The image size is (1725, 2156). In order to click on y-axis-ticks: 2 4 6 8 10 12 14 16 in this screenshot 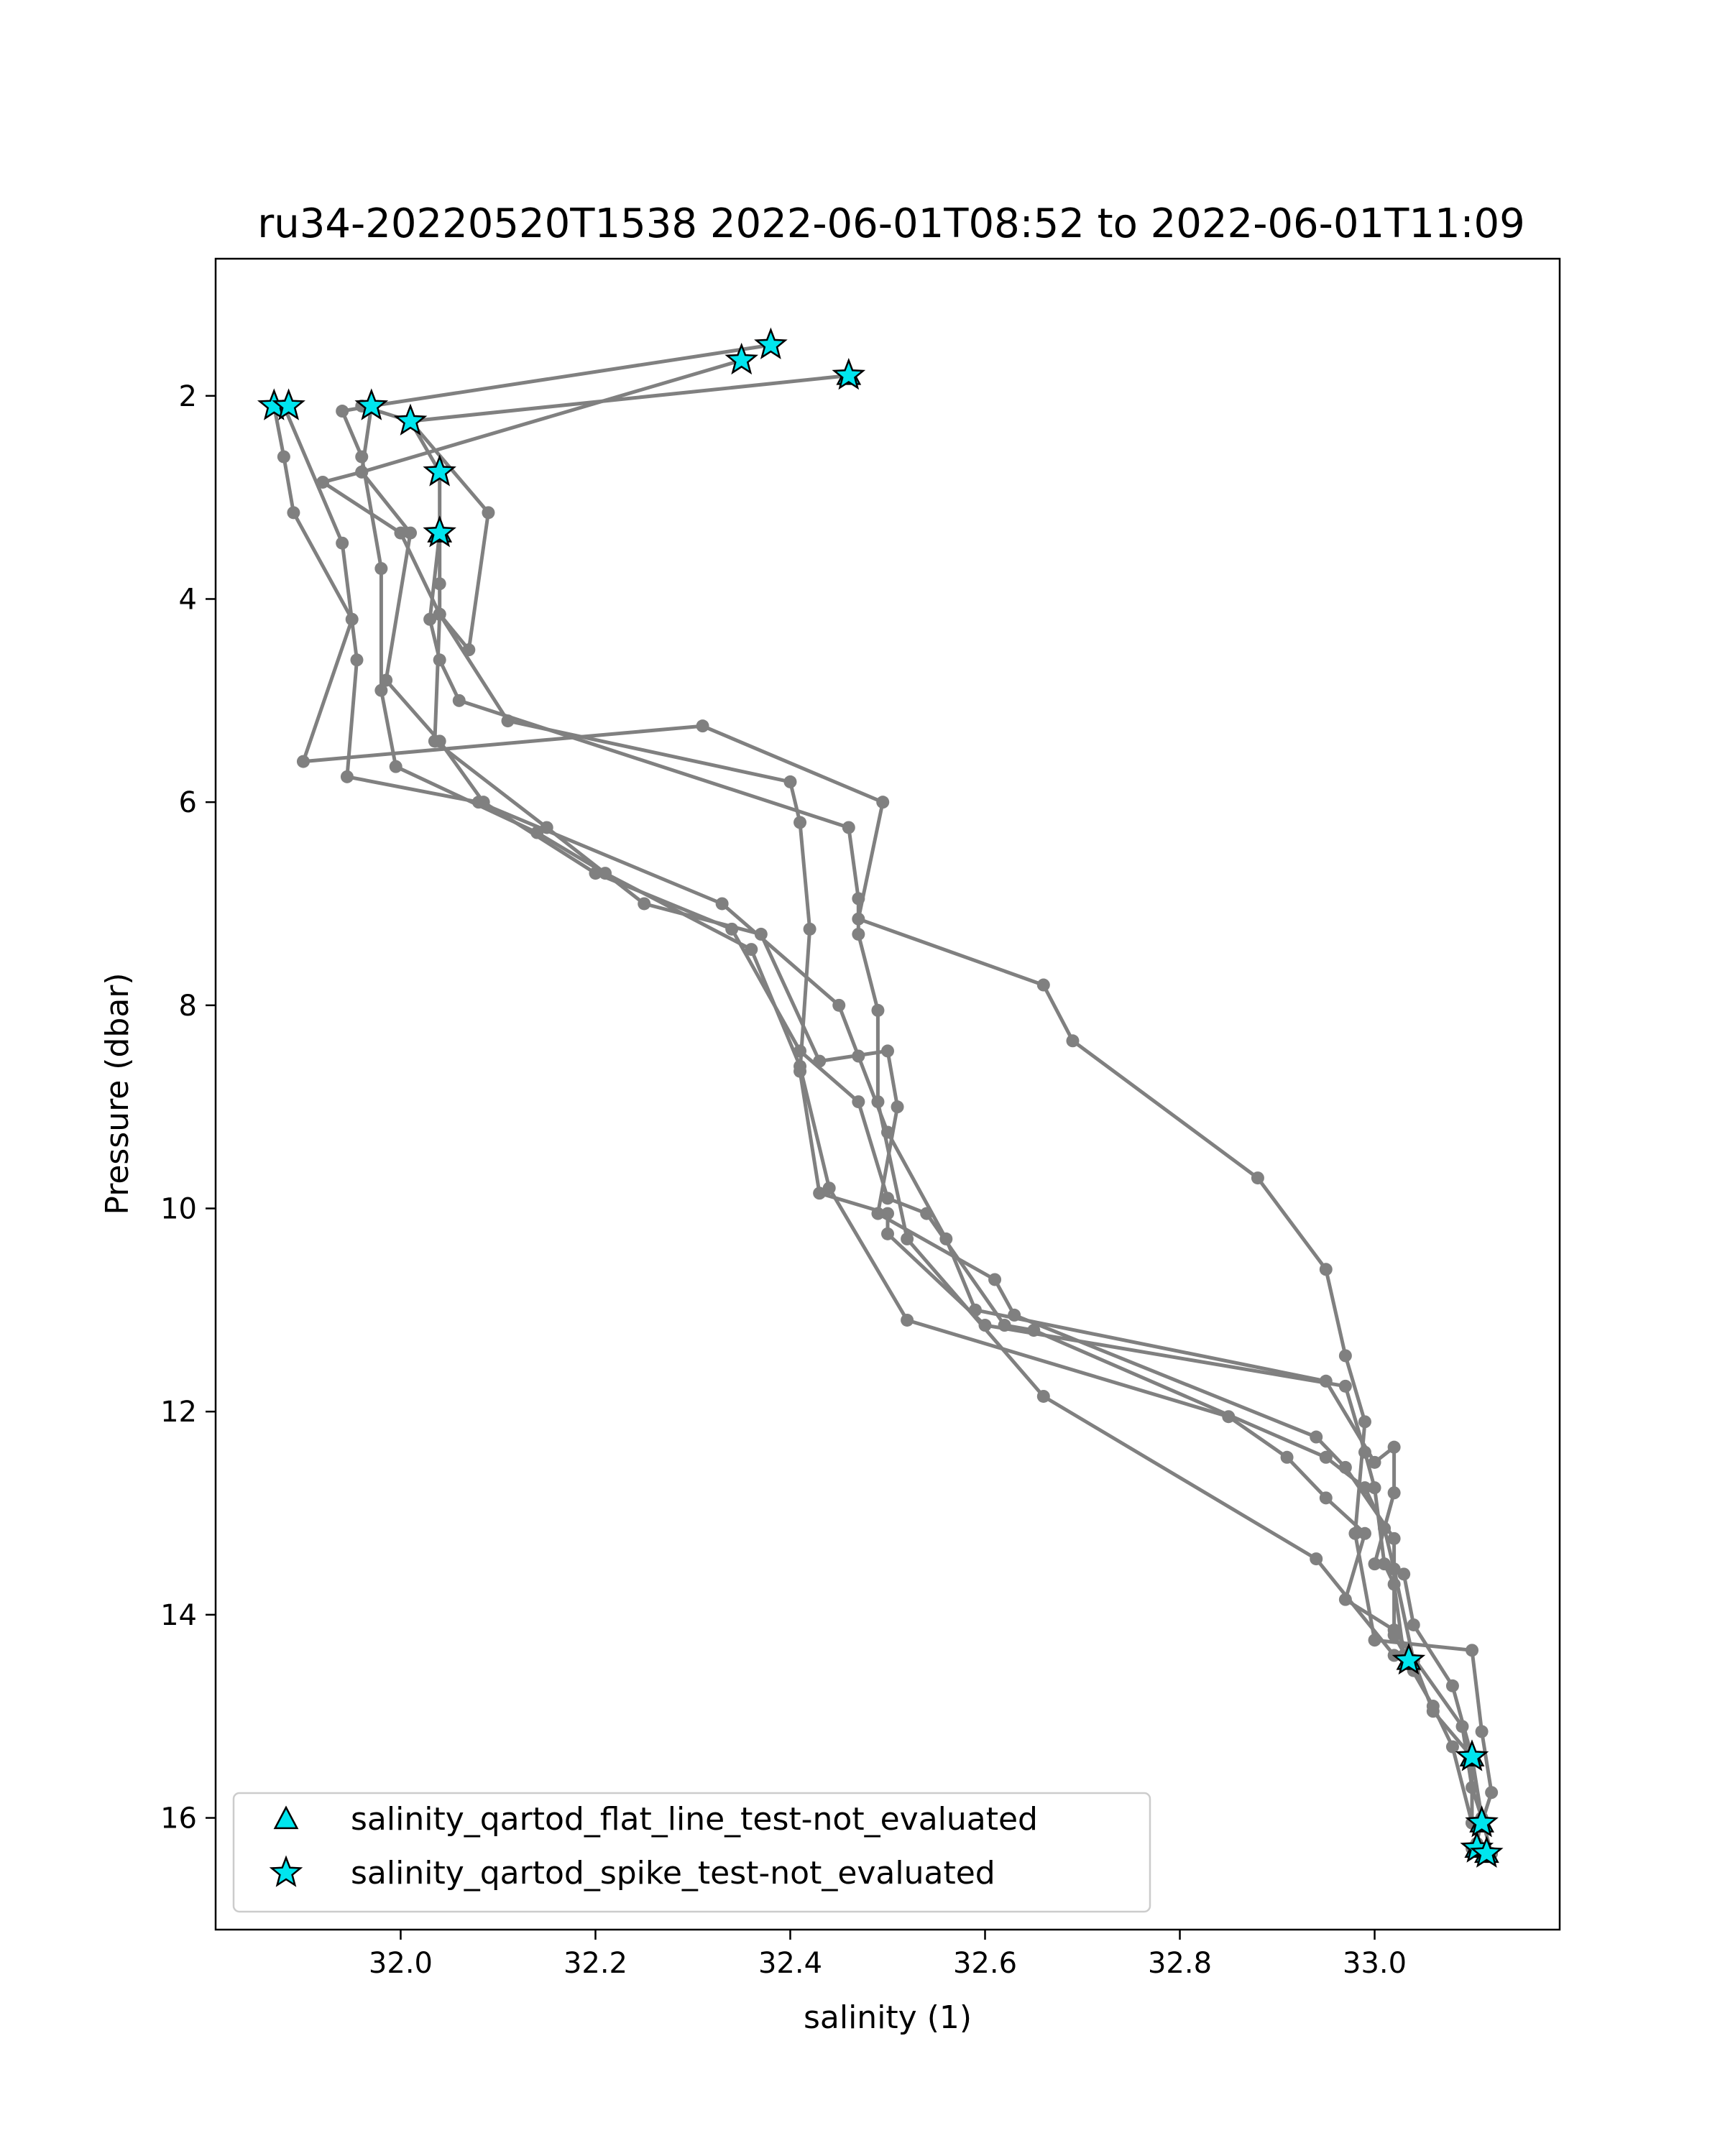, I will do `click(188, 1107)`.